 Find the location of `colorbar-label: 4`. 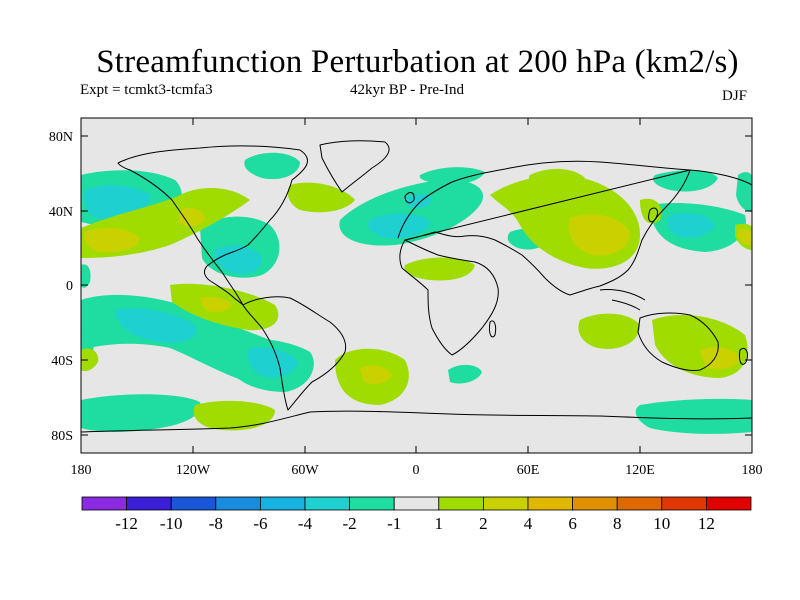

colorbar-label: 4 is located at coordinates (528, 523).